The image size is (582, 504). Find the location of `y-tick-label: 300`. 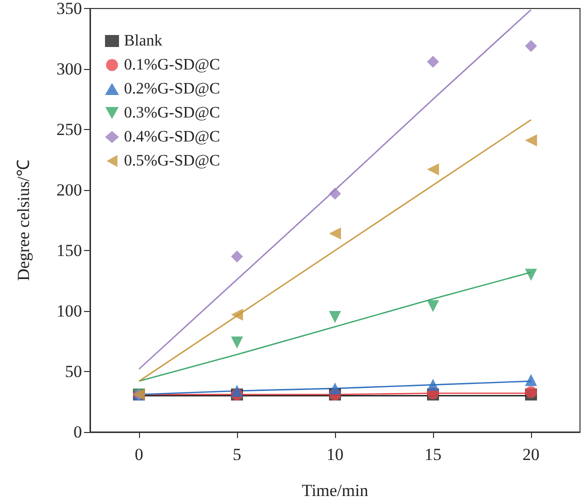

y-tick-label: 300 is located at coordinates (69, 69).